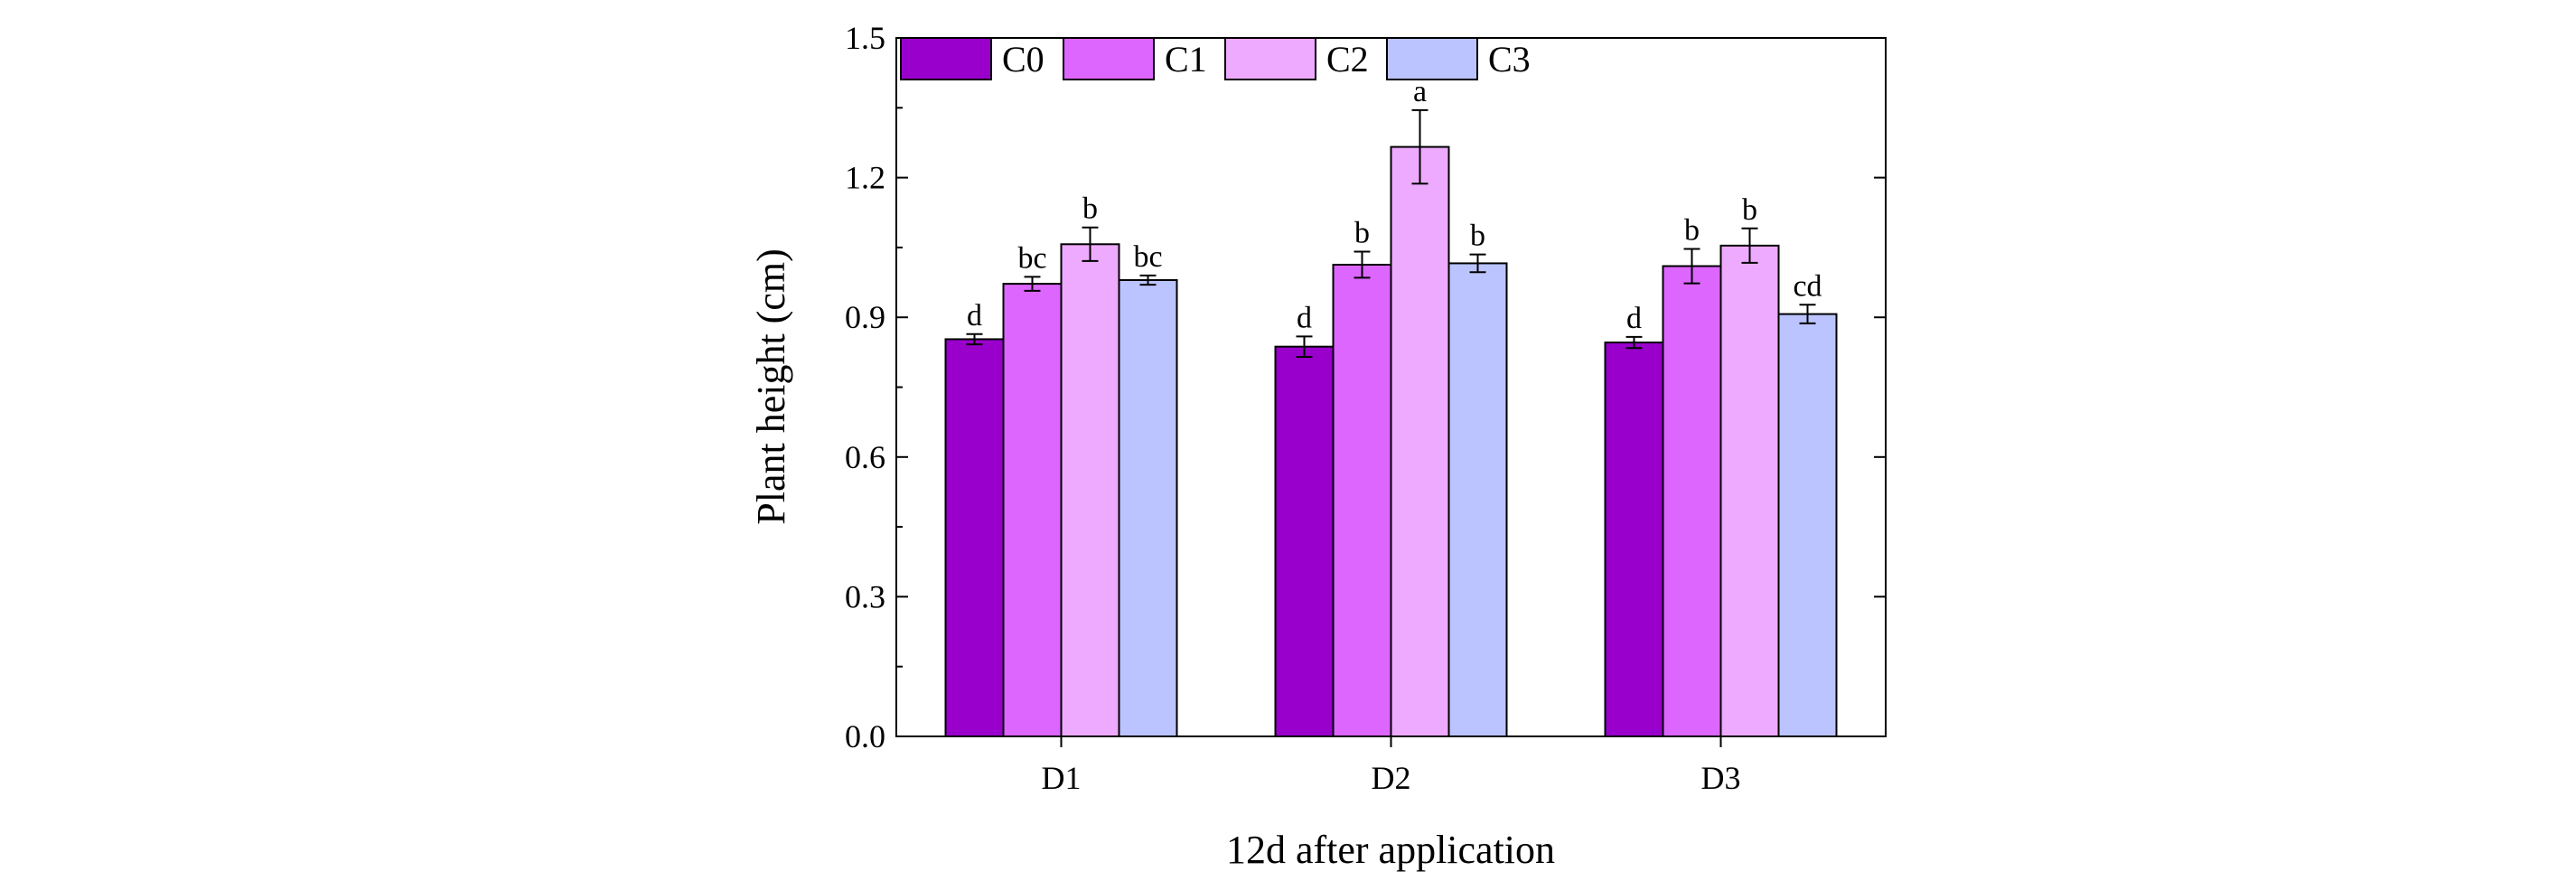 This screenshot has height=890, width=2576. Describe the element at coordinates (1032, 510) in the screenshot. I see `bar-c1-d1` at that location.